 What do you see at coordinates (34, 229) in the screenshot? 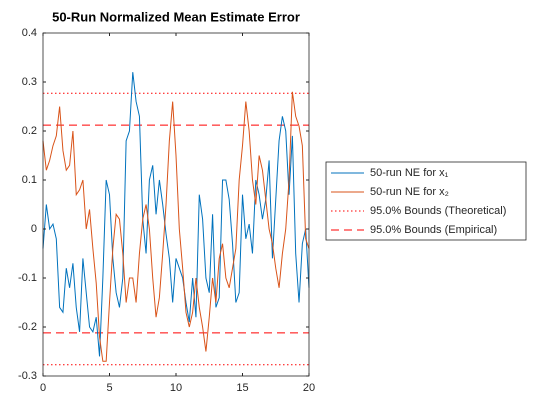
I see `y-tick-label: 0` at bounding box center [34, 229].